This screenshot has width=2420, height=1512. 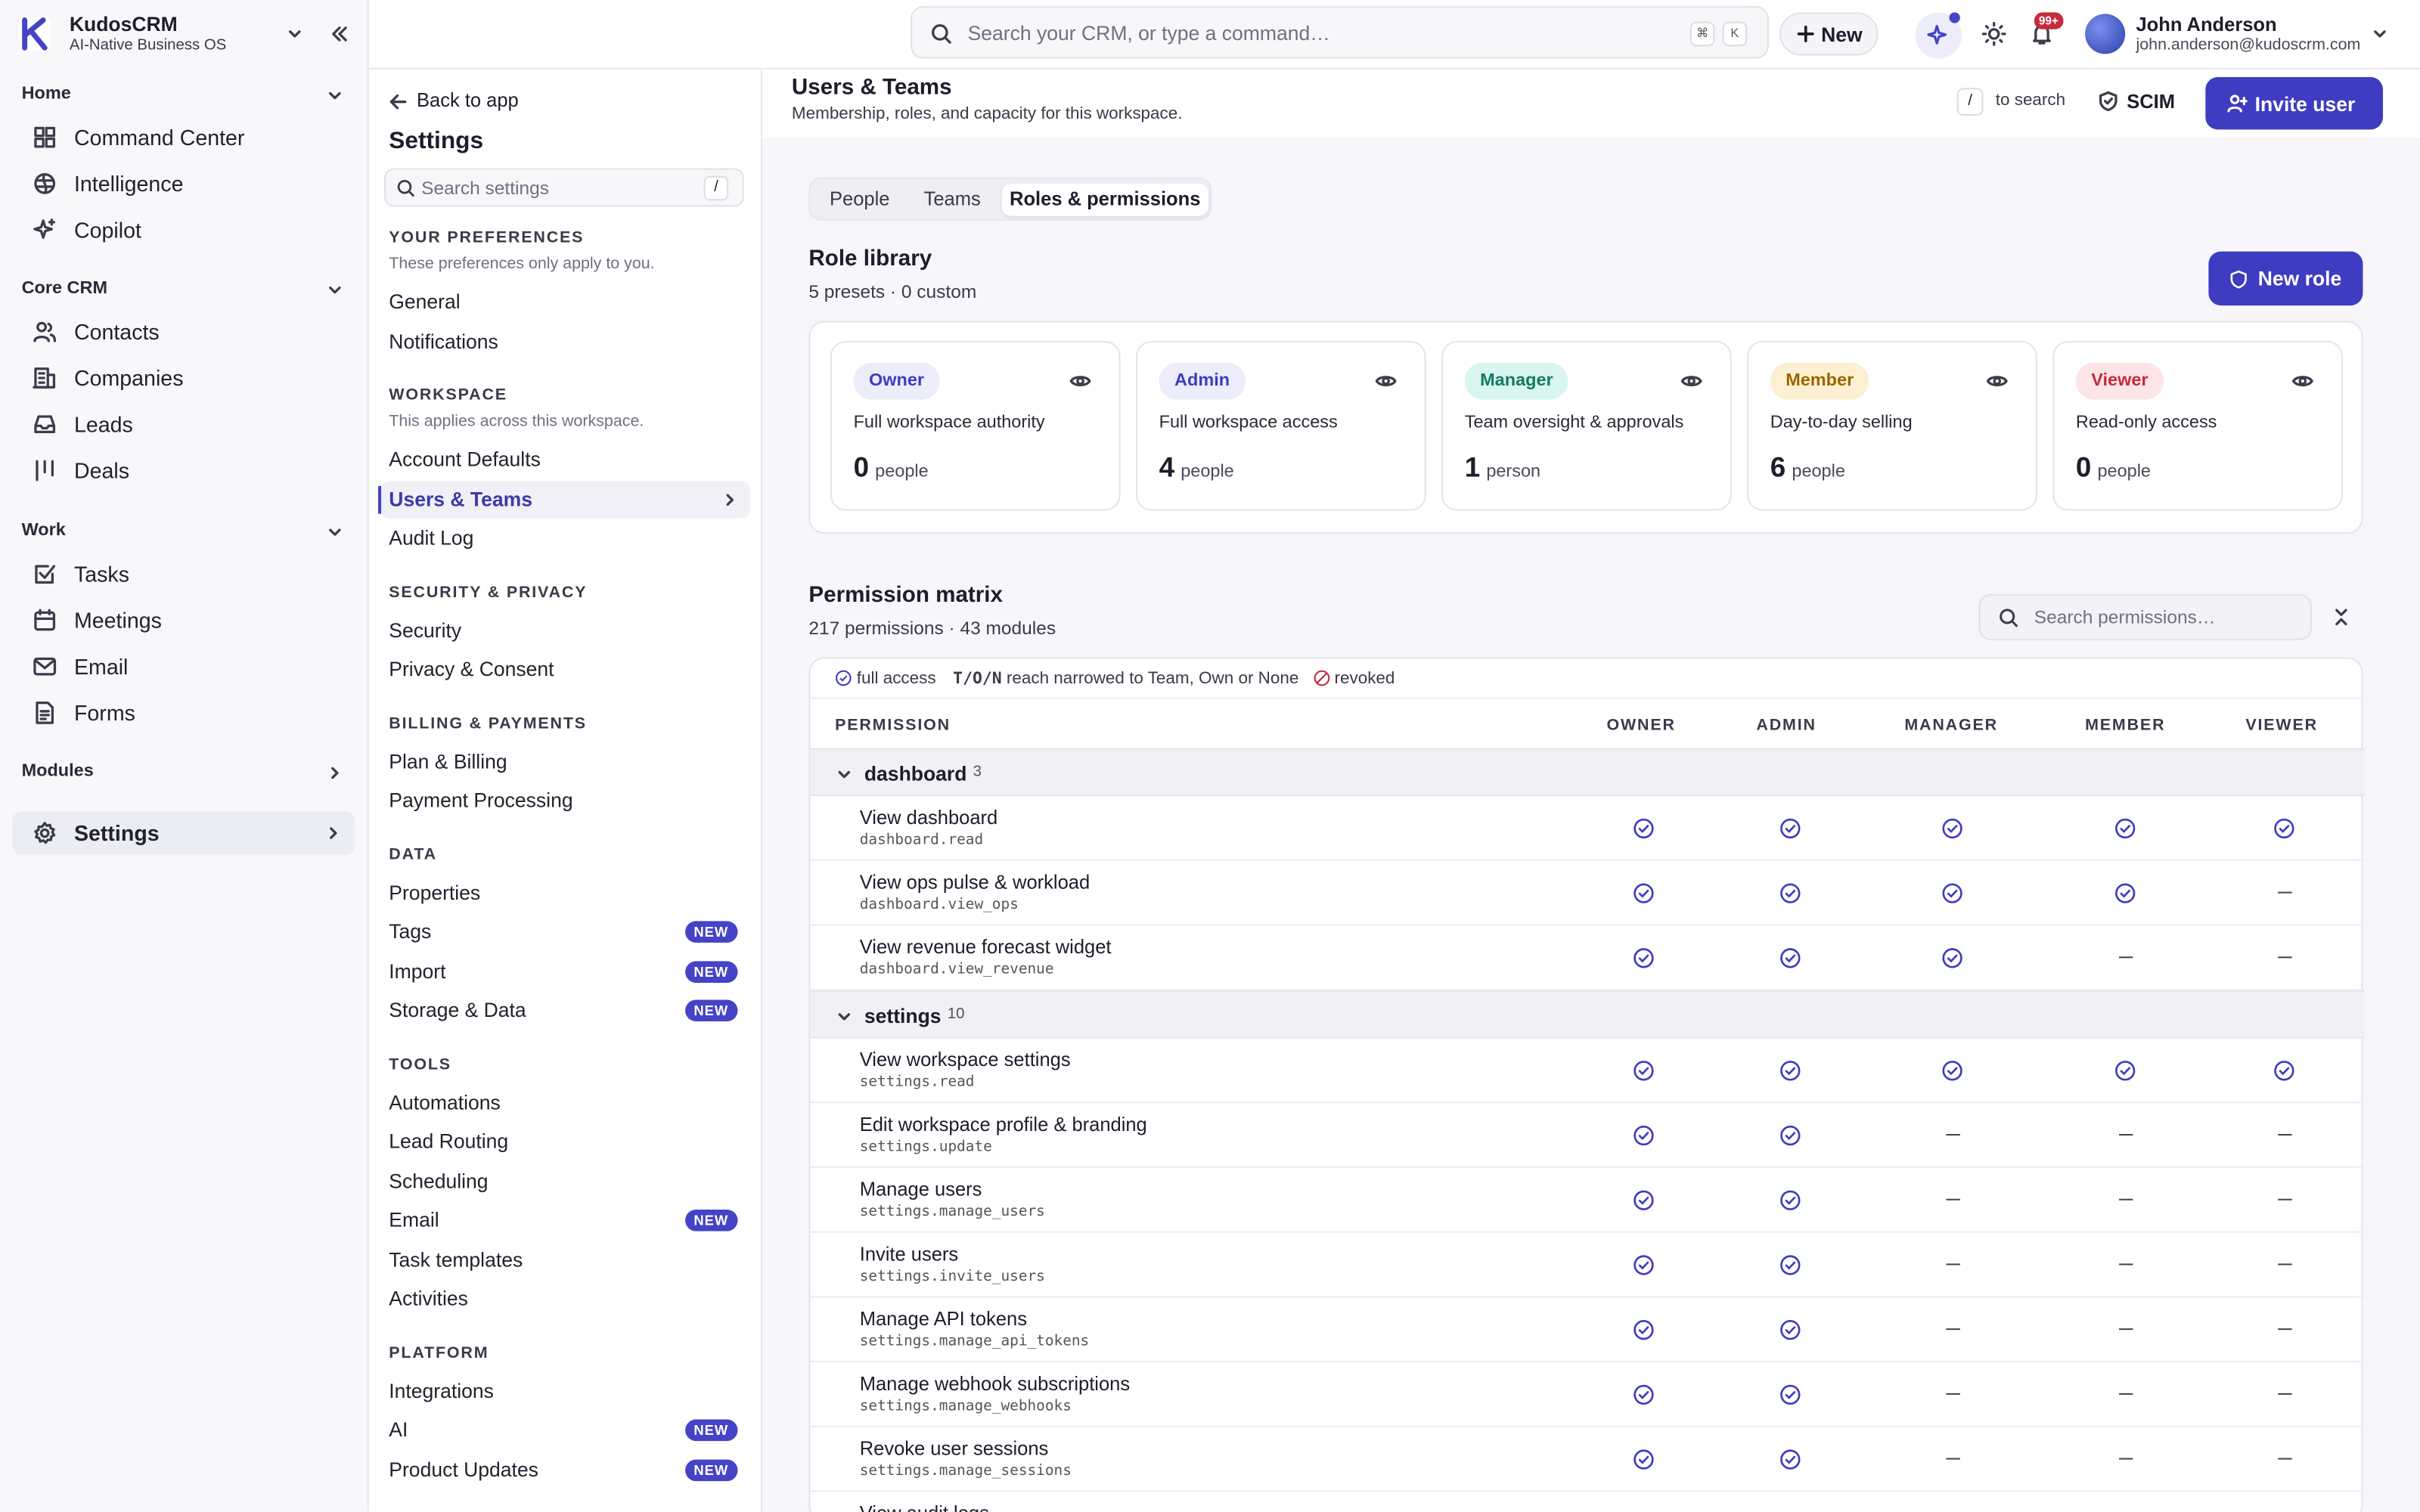 I want to click on settings-item-email: Email NEW, so click(x=565, y=1220).